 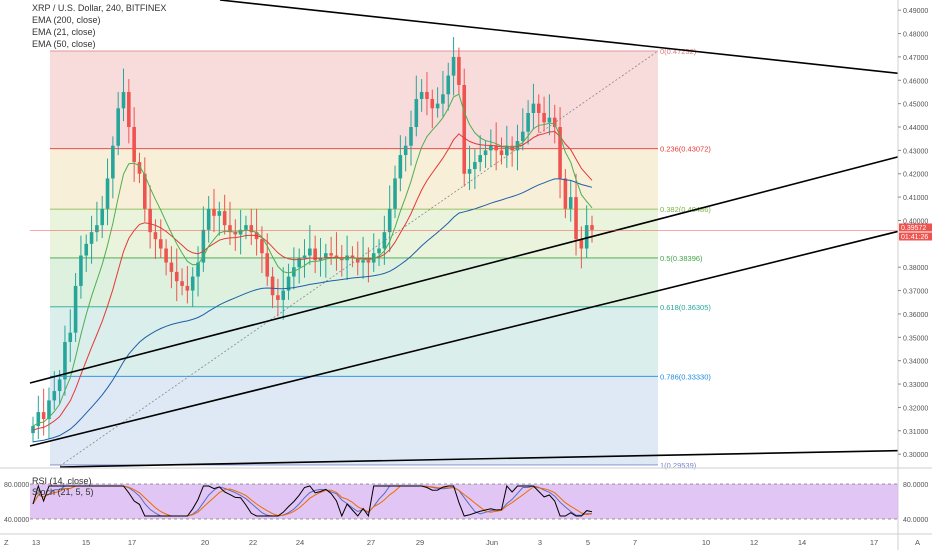 I want to click on rsi-label: RSI (14, close), so click(x=62, y=481).